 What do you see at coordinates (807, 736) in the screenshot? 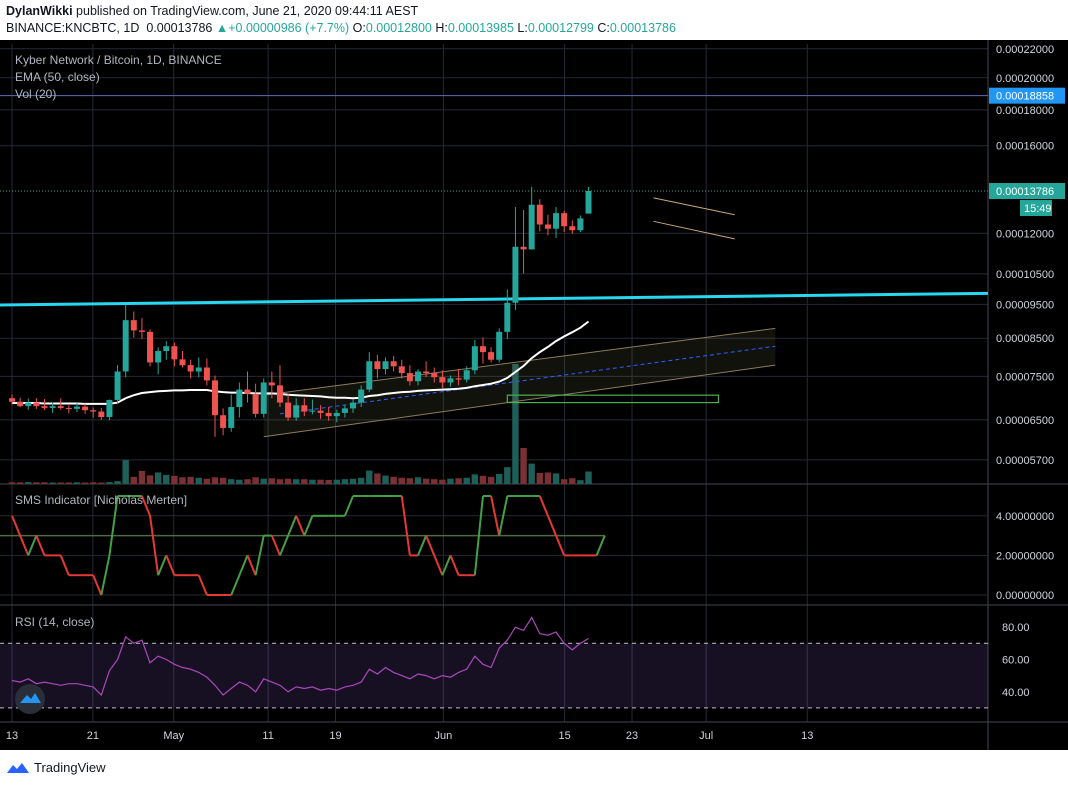
I see `time-tick-label: 13` at bounding box center [807, 736].